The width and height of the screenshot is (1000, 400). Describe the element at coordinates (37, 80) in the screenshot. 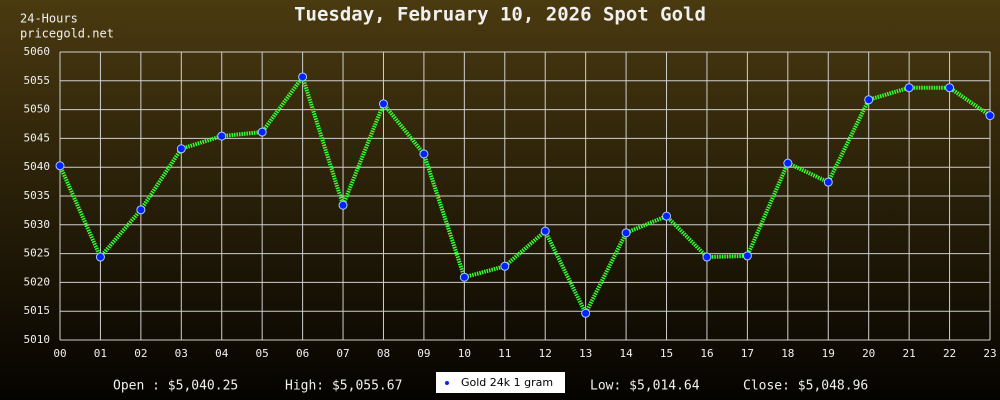

I see `y-tick-label: 5055` at that location.